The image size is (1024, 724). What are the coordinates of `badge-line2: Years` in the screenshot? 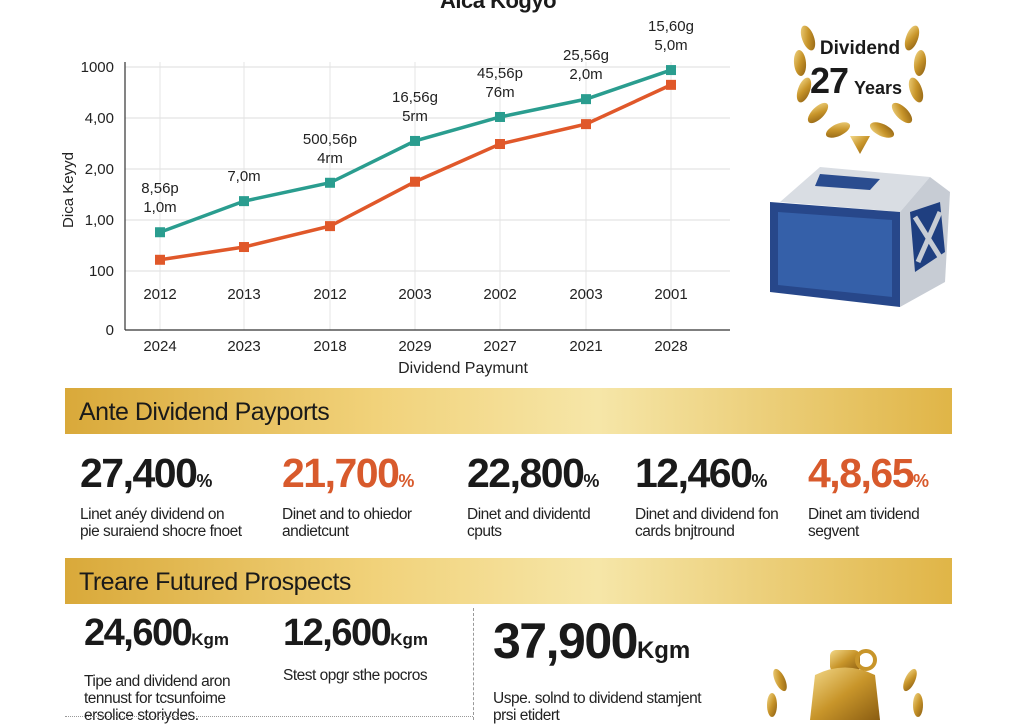 It's located at (878, 88).